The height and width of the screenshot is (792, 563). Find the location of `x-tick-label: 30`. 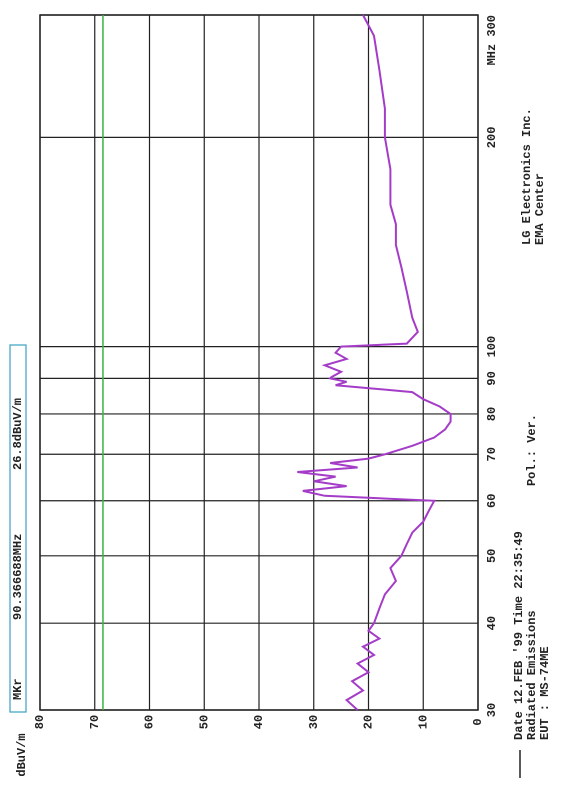

x-tick-label: 30 is located at coordinates (492, 710).